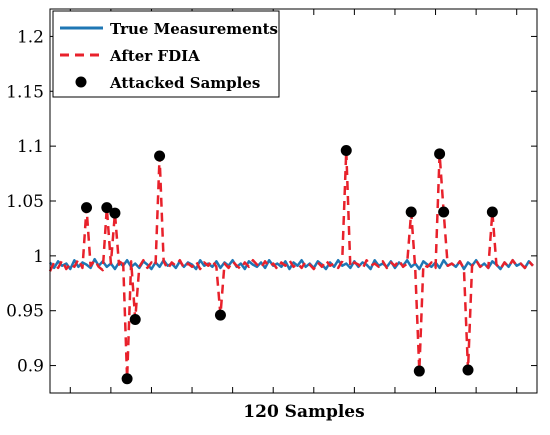  What do you see at coordinates (30, 367) in the screenshot?
I see `y-tick-label-0: 0.9` at bounding box center [30, 367].